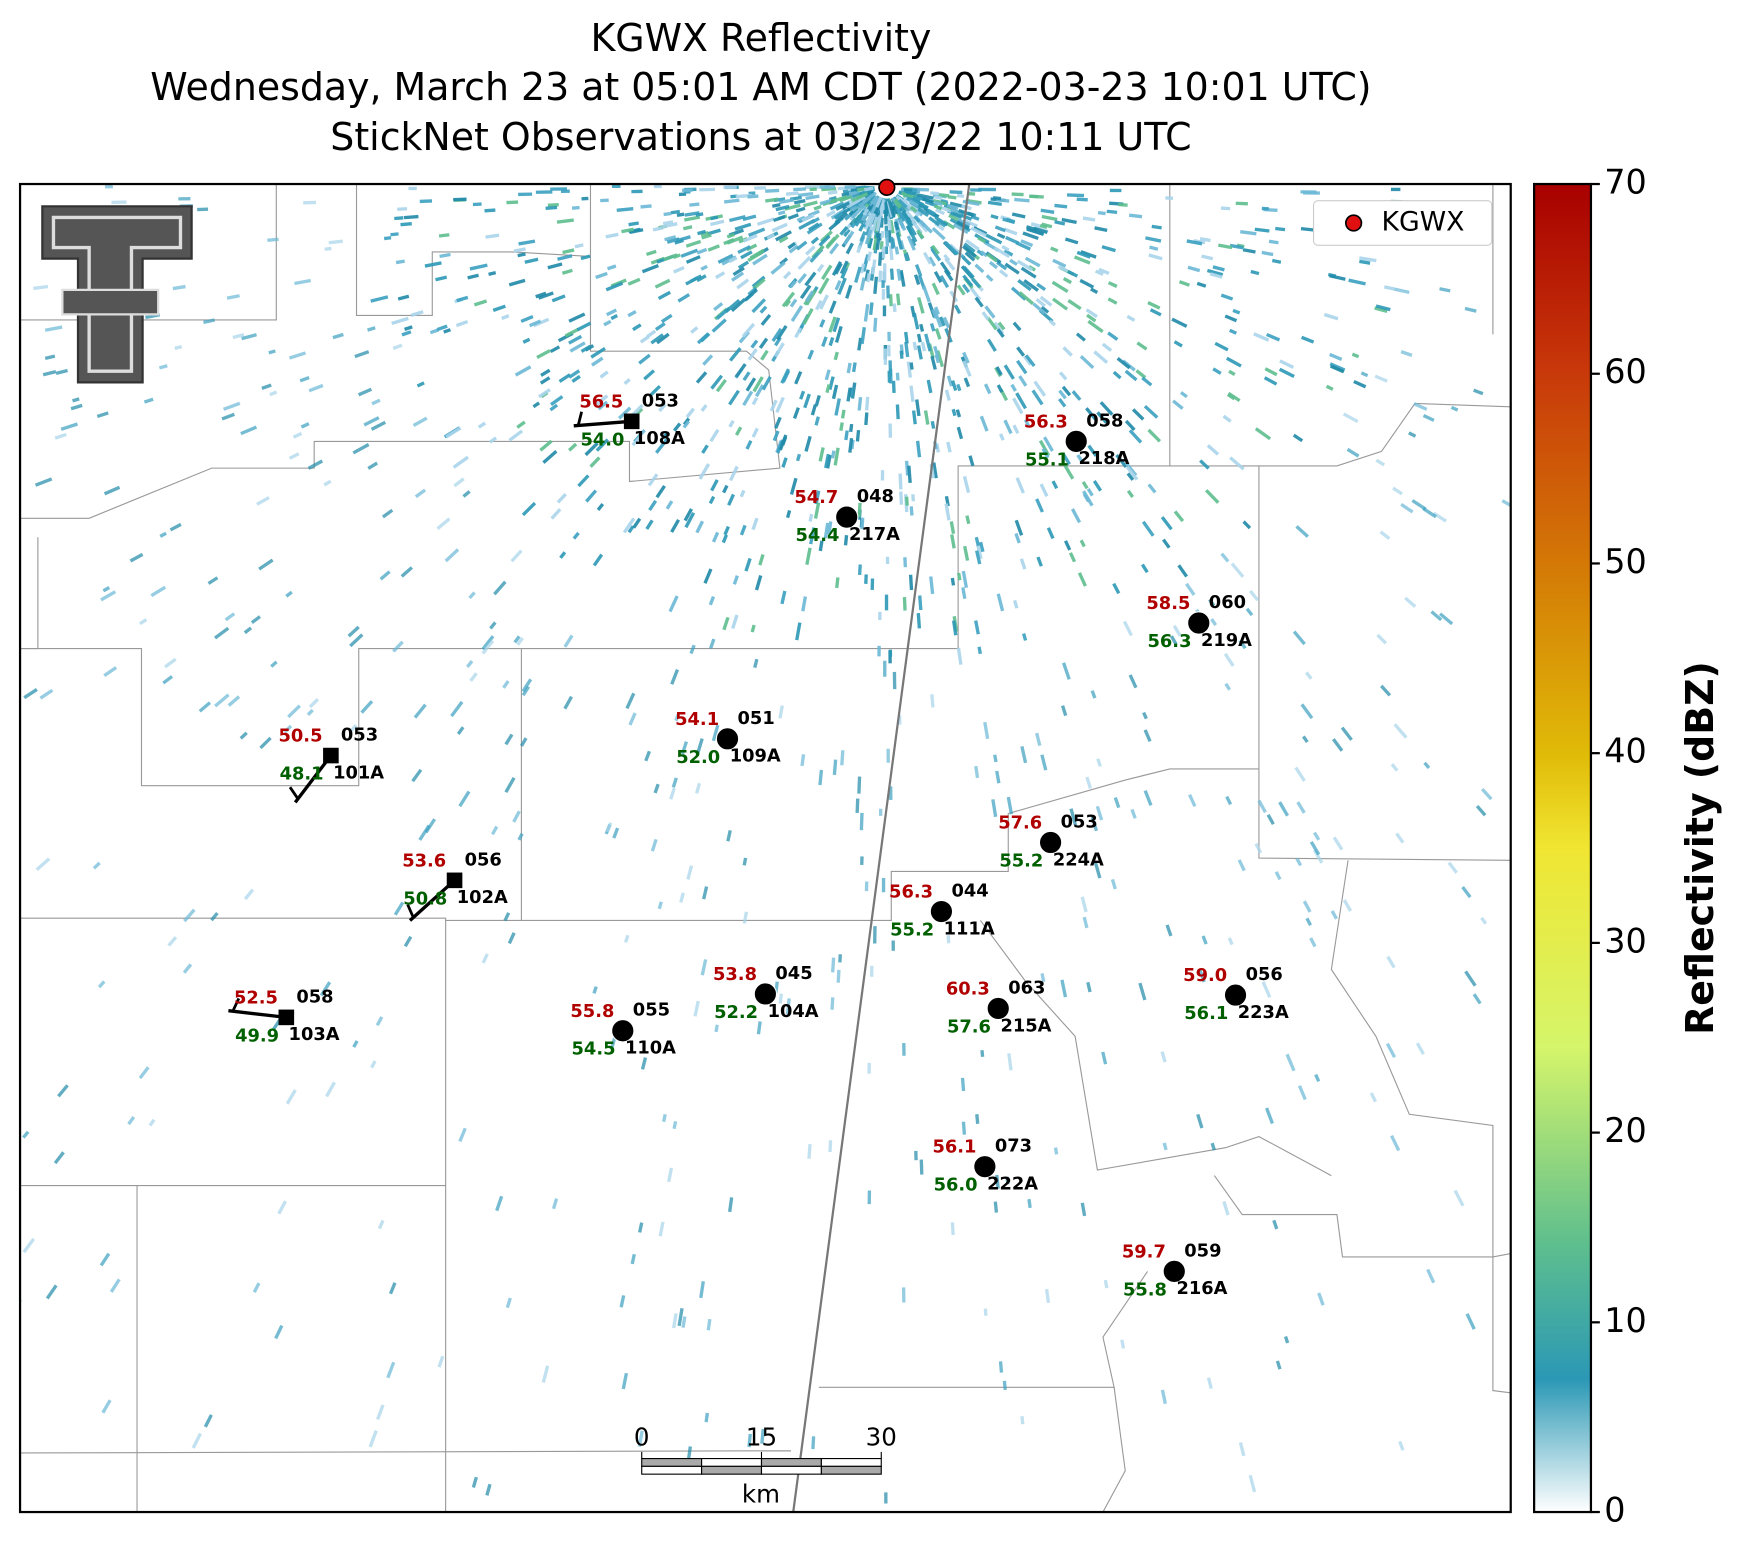 Image resolution: width=1738 pixels, height=1549 pixels. What do you see at coordinates (1625, 561) in the screenshot?
I see `colorbar-tick-label: 50` at bounding box center [1625, 561].